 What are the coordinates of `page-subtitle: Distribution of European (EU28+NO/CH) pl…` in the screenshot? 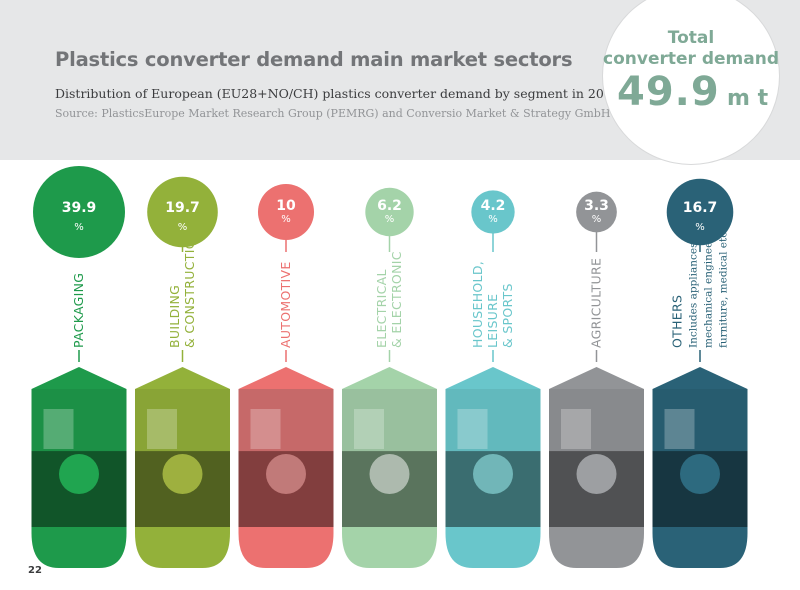 It's located at (339, 93).